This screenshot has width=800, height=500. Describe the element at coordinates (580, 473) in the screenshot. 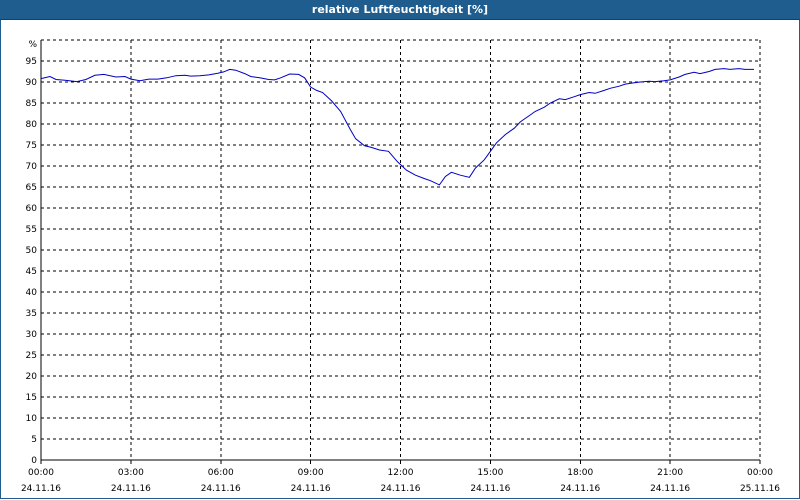

I see `x-tick-time: 18:00` at that location.